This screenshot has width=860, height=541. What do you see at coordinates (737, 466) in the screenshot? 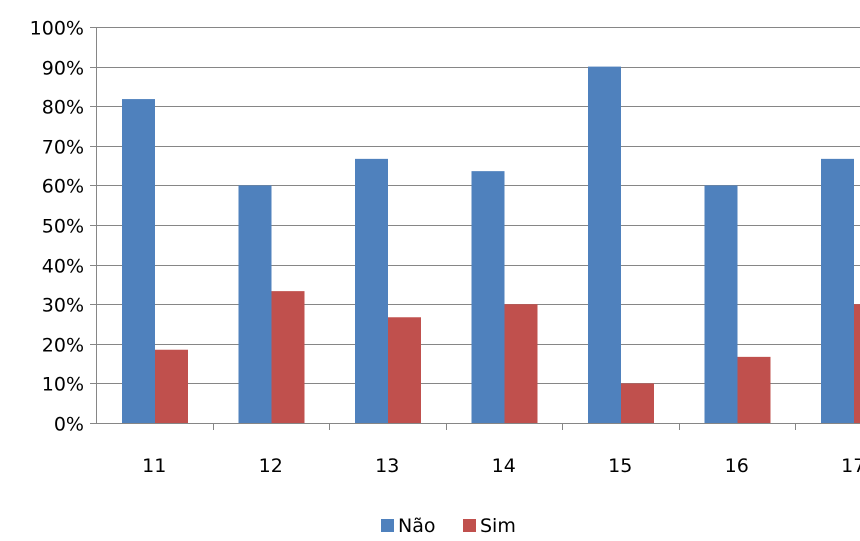
I see `x-tick-label: 16` at bounding box center [737, 466].